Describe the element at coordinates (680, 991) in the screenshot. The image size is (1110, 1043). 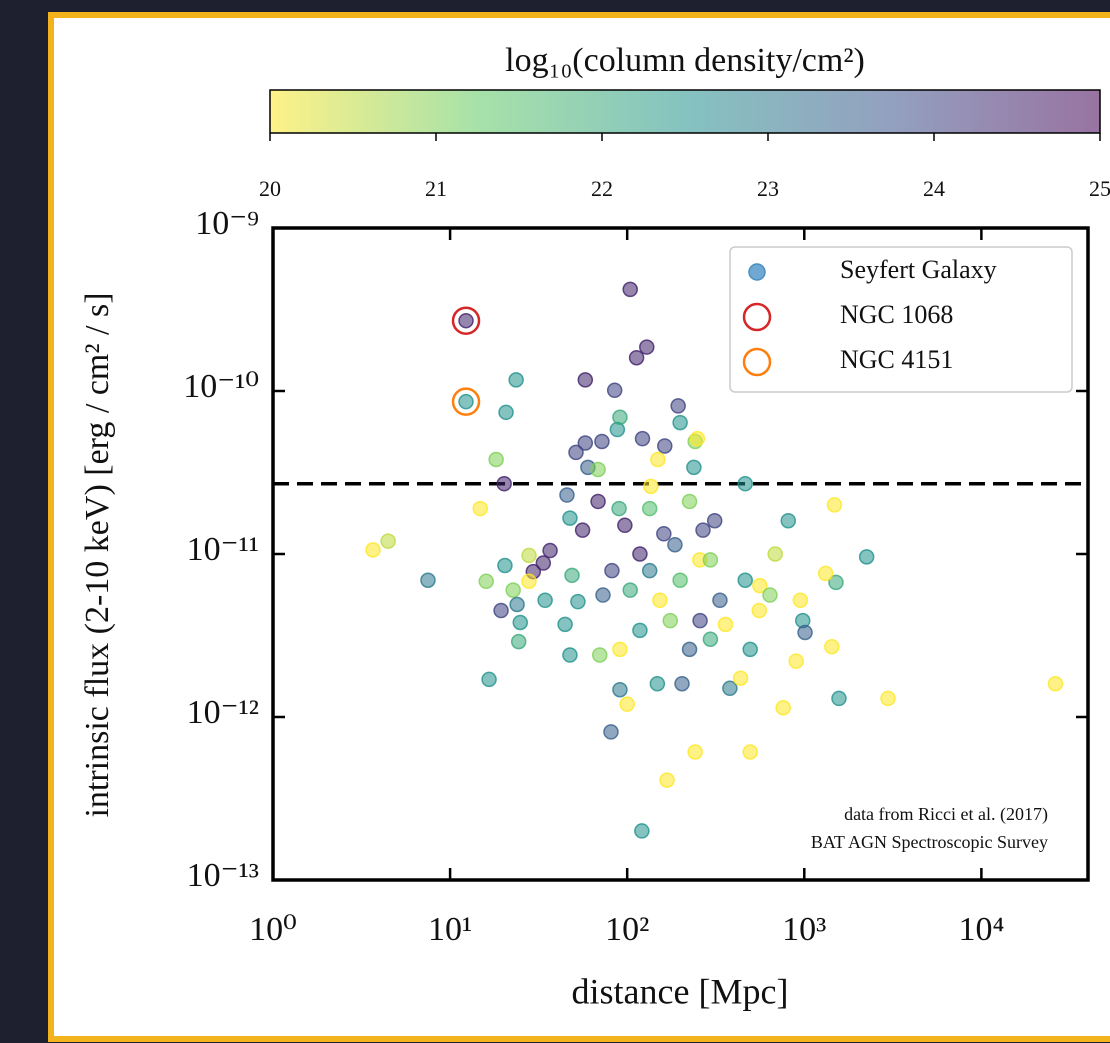
I see `x-axis-label: distance [Mpc]` at that location.